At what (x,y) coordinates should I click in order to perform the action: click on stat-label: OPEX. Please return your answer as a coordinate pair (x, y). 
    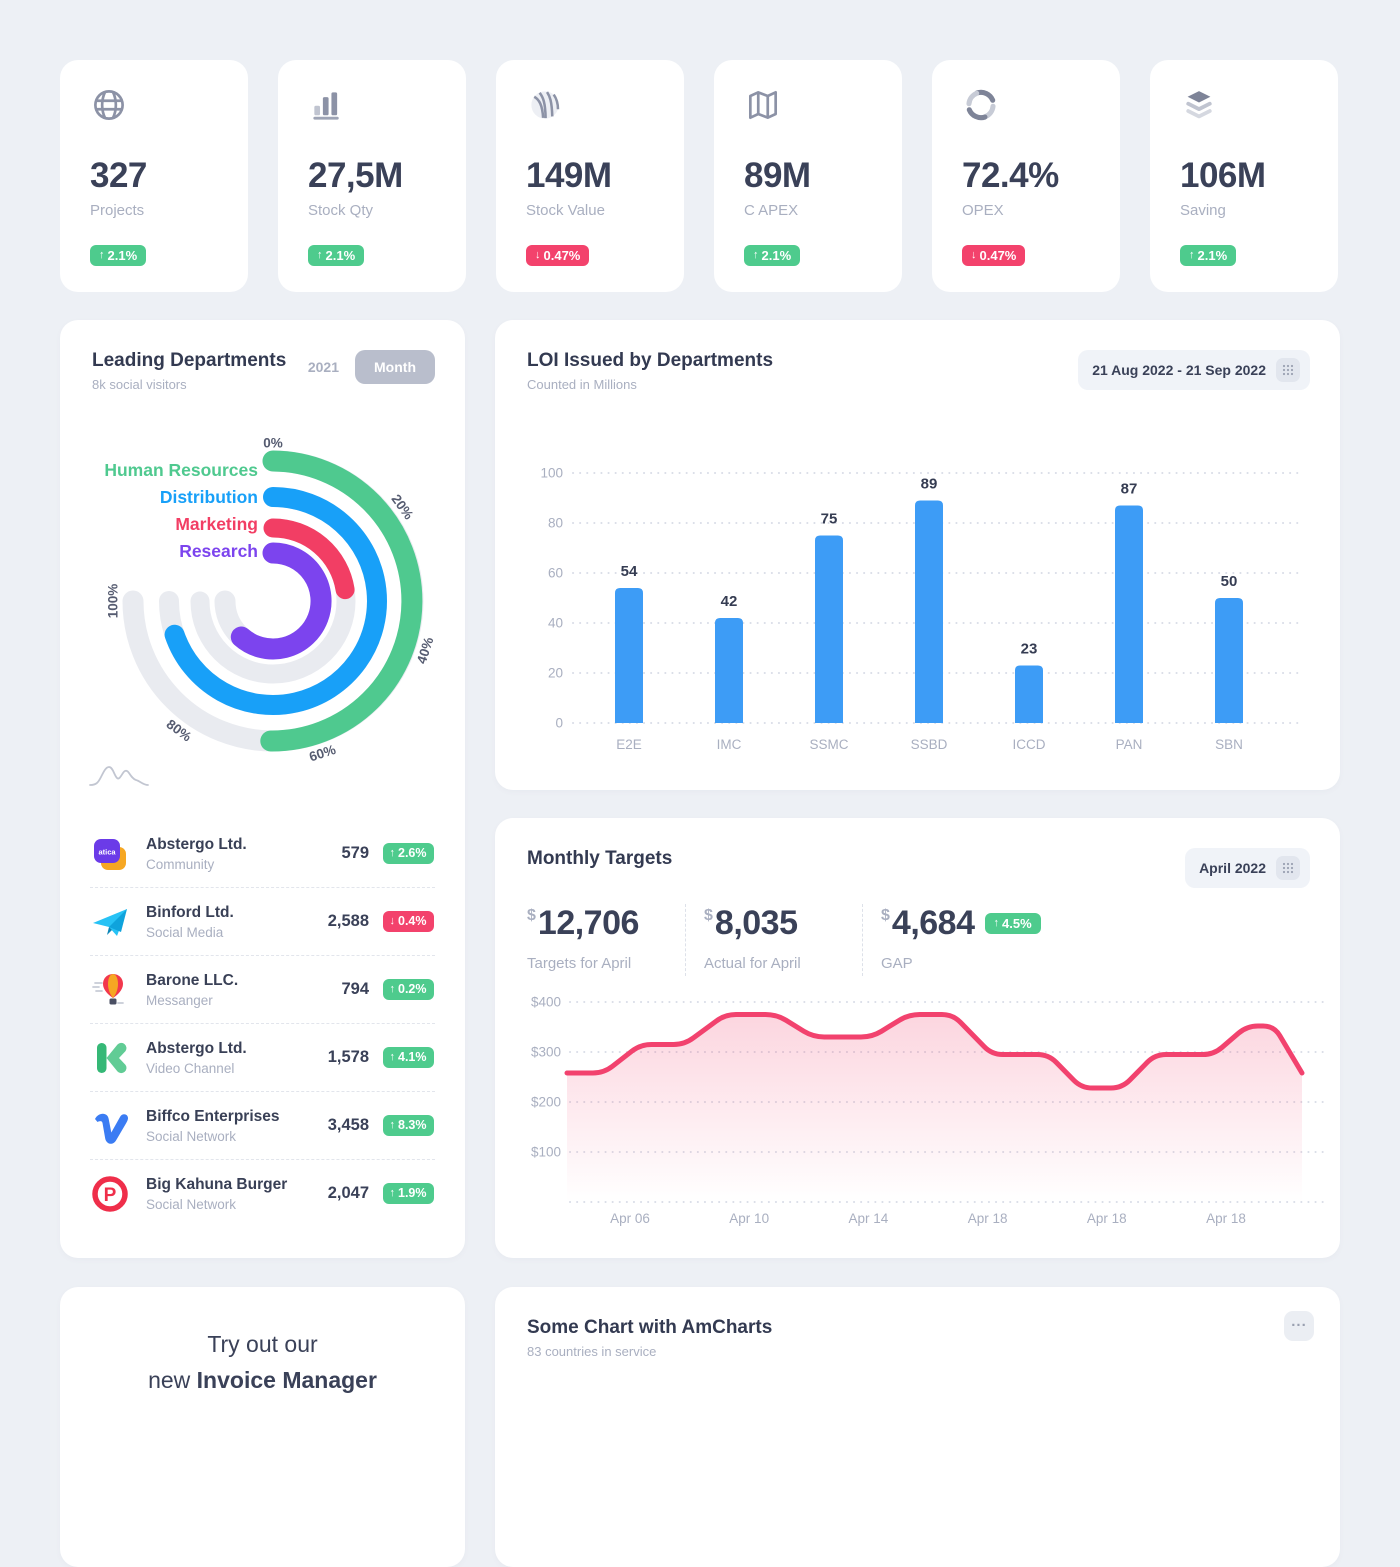
    Looking at the image, I should click on (983, 210).